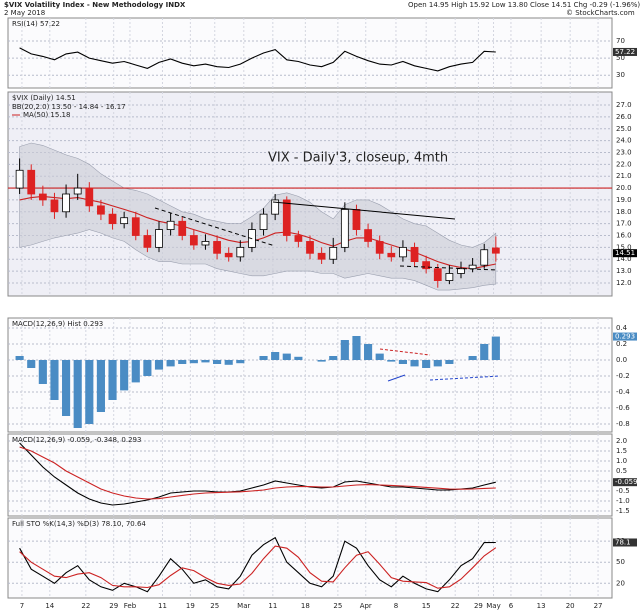 The width and height of the screenshot is (640, 614). What do you see at coordinates (36, 24) in the screenshot?
I see `panel-title: RSI(14) 57.22` at bounding box center [36, 24].